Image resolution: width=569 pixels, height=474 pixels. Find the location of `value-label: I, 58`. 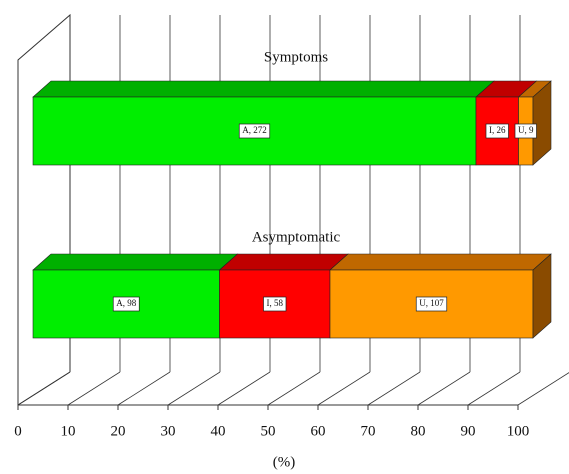

value-label: I, 58 is located at coordinates (275, 304).